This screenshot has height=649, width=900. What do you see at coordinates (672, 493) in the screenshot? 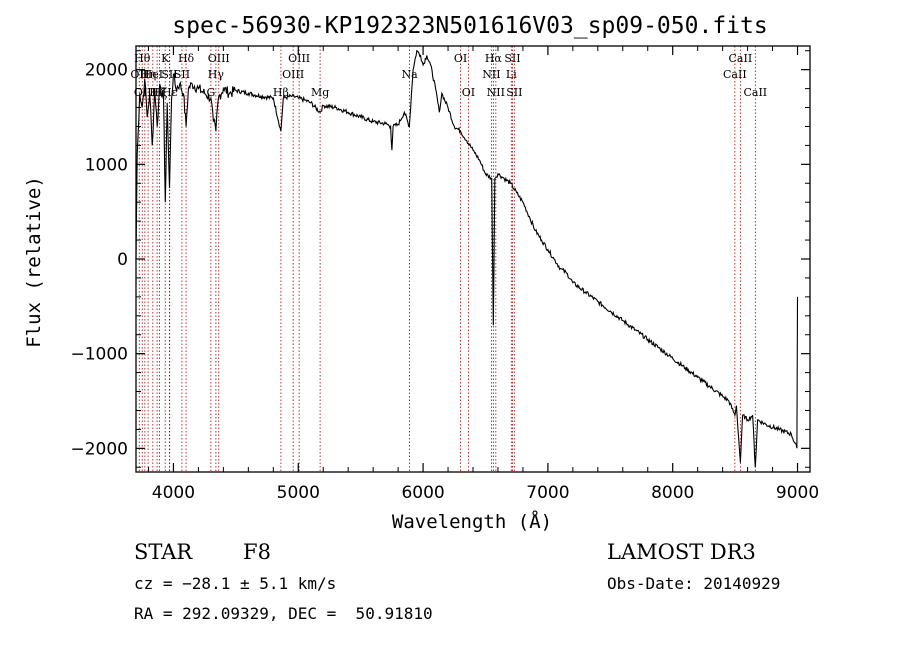
I see `x-tick-label: 8000` at bounding box center [672, 493].